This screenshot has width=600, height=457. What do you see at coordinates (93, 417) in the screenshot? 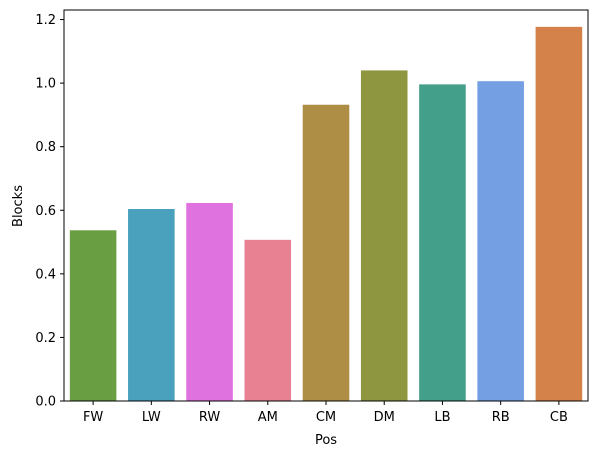
I see `x-tick-label-fw: FW` at bounding box center [93, 417].